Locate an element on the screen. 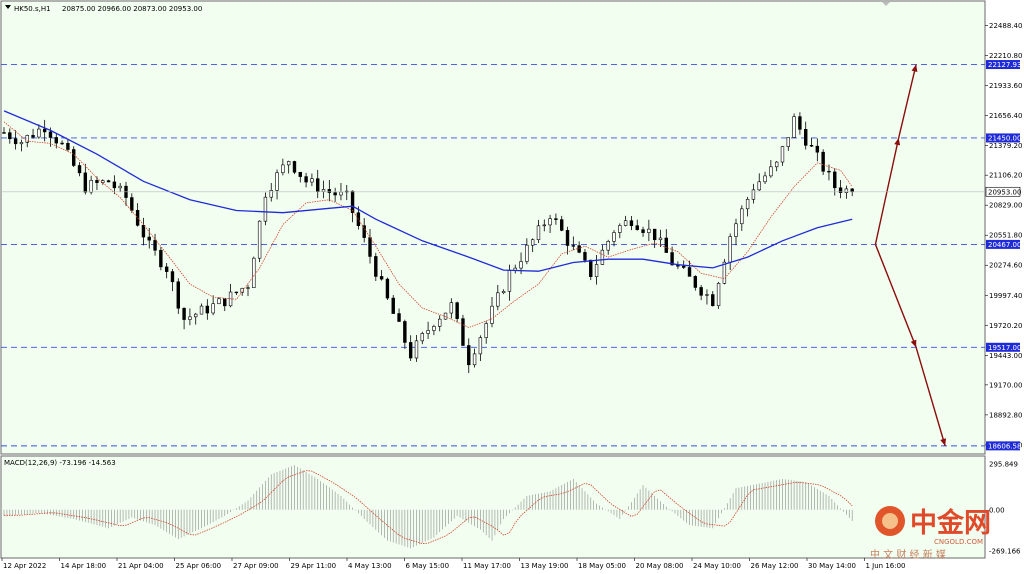  level-label-2: 20467.00 is located at coordinates (1004, 245).